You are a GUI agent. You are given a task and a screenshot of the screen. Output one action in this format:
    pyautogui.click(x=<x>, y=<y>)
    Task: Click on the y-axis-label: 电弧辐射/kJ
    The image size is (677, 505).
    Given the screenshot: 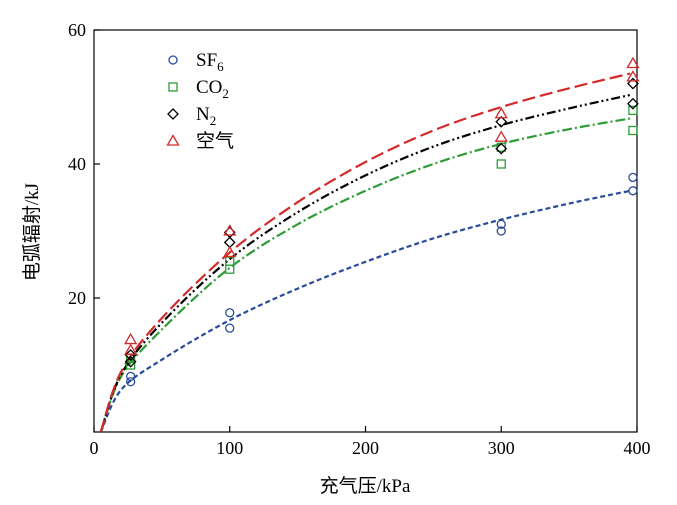 What is the action you would take?
    pyautogui.click(x=32, y=232)
    